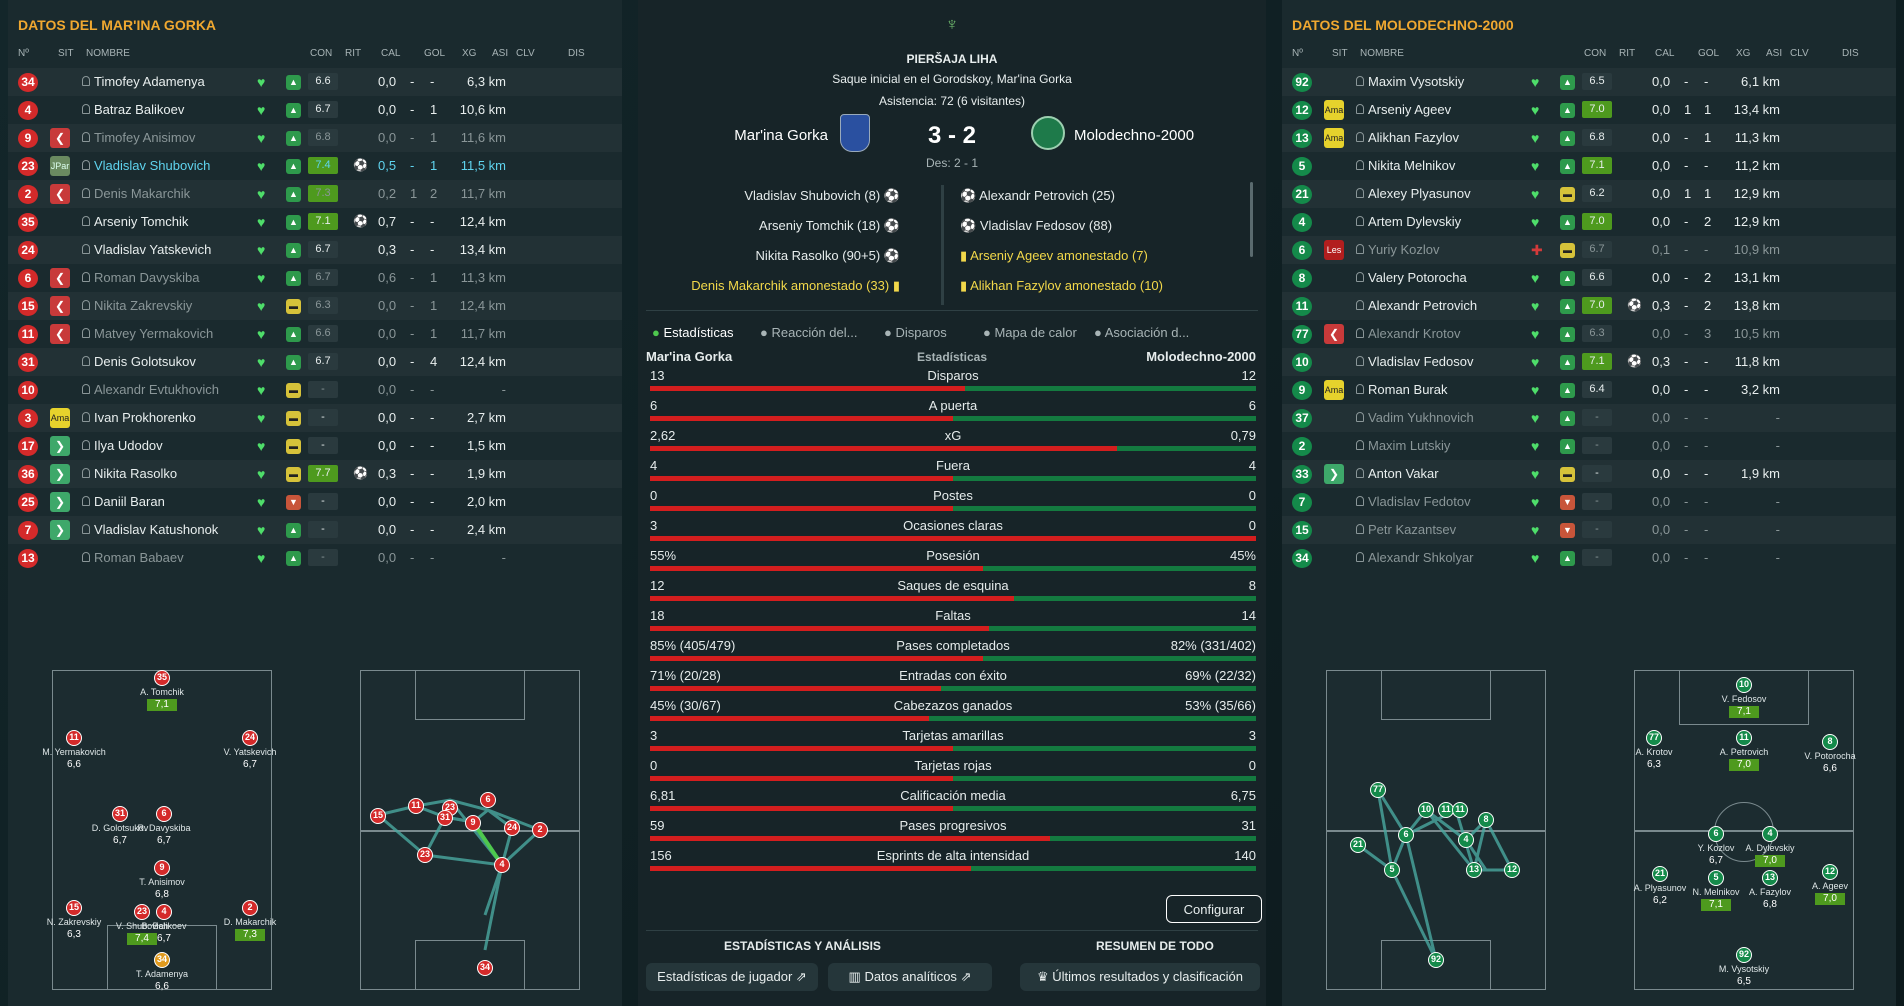 Image resolution: width=1904 pixels, height=1006 pixels. I want to click on home-crest-icon, so click(855, 133).